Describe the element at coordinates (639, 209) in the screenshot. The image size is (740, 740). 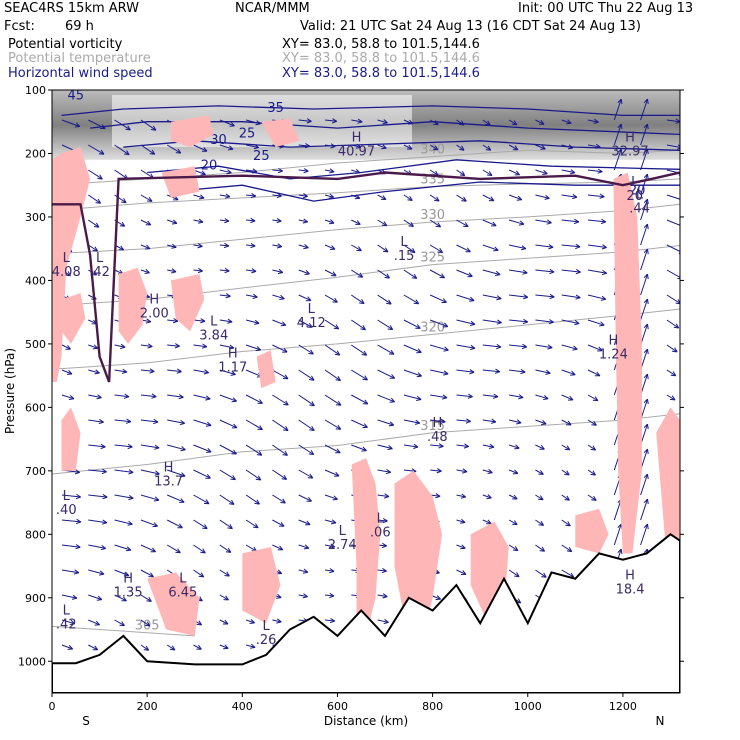
I see `extremum-value-label: .44` at that location.